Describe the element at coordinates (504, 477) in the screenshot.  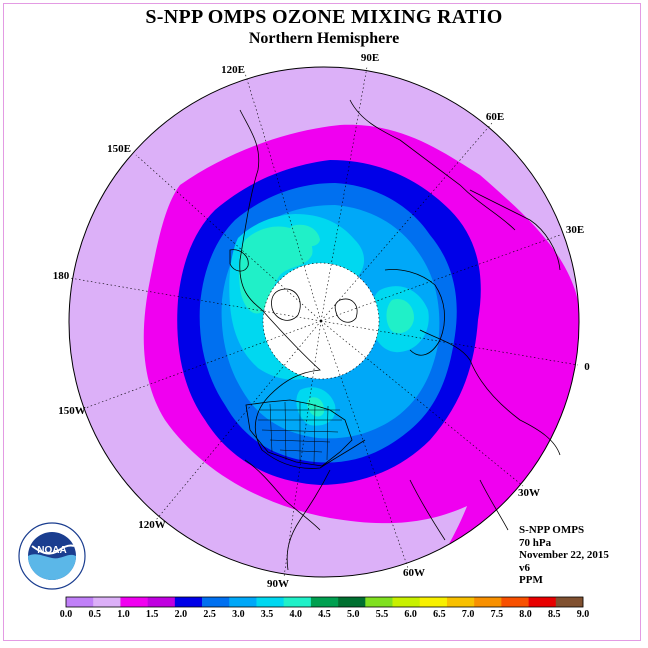
I see `band-magenta-tail` at that location.